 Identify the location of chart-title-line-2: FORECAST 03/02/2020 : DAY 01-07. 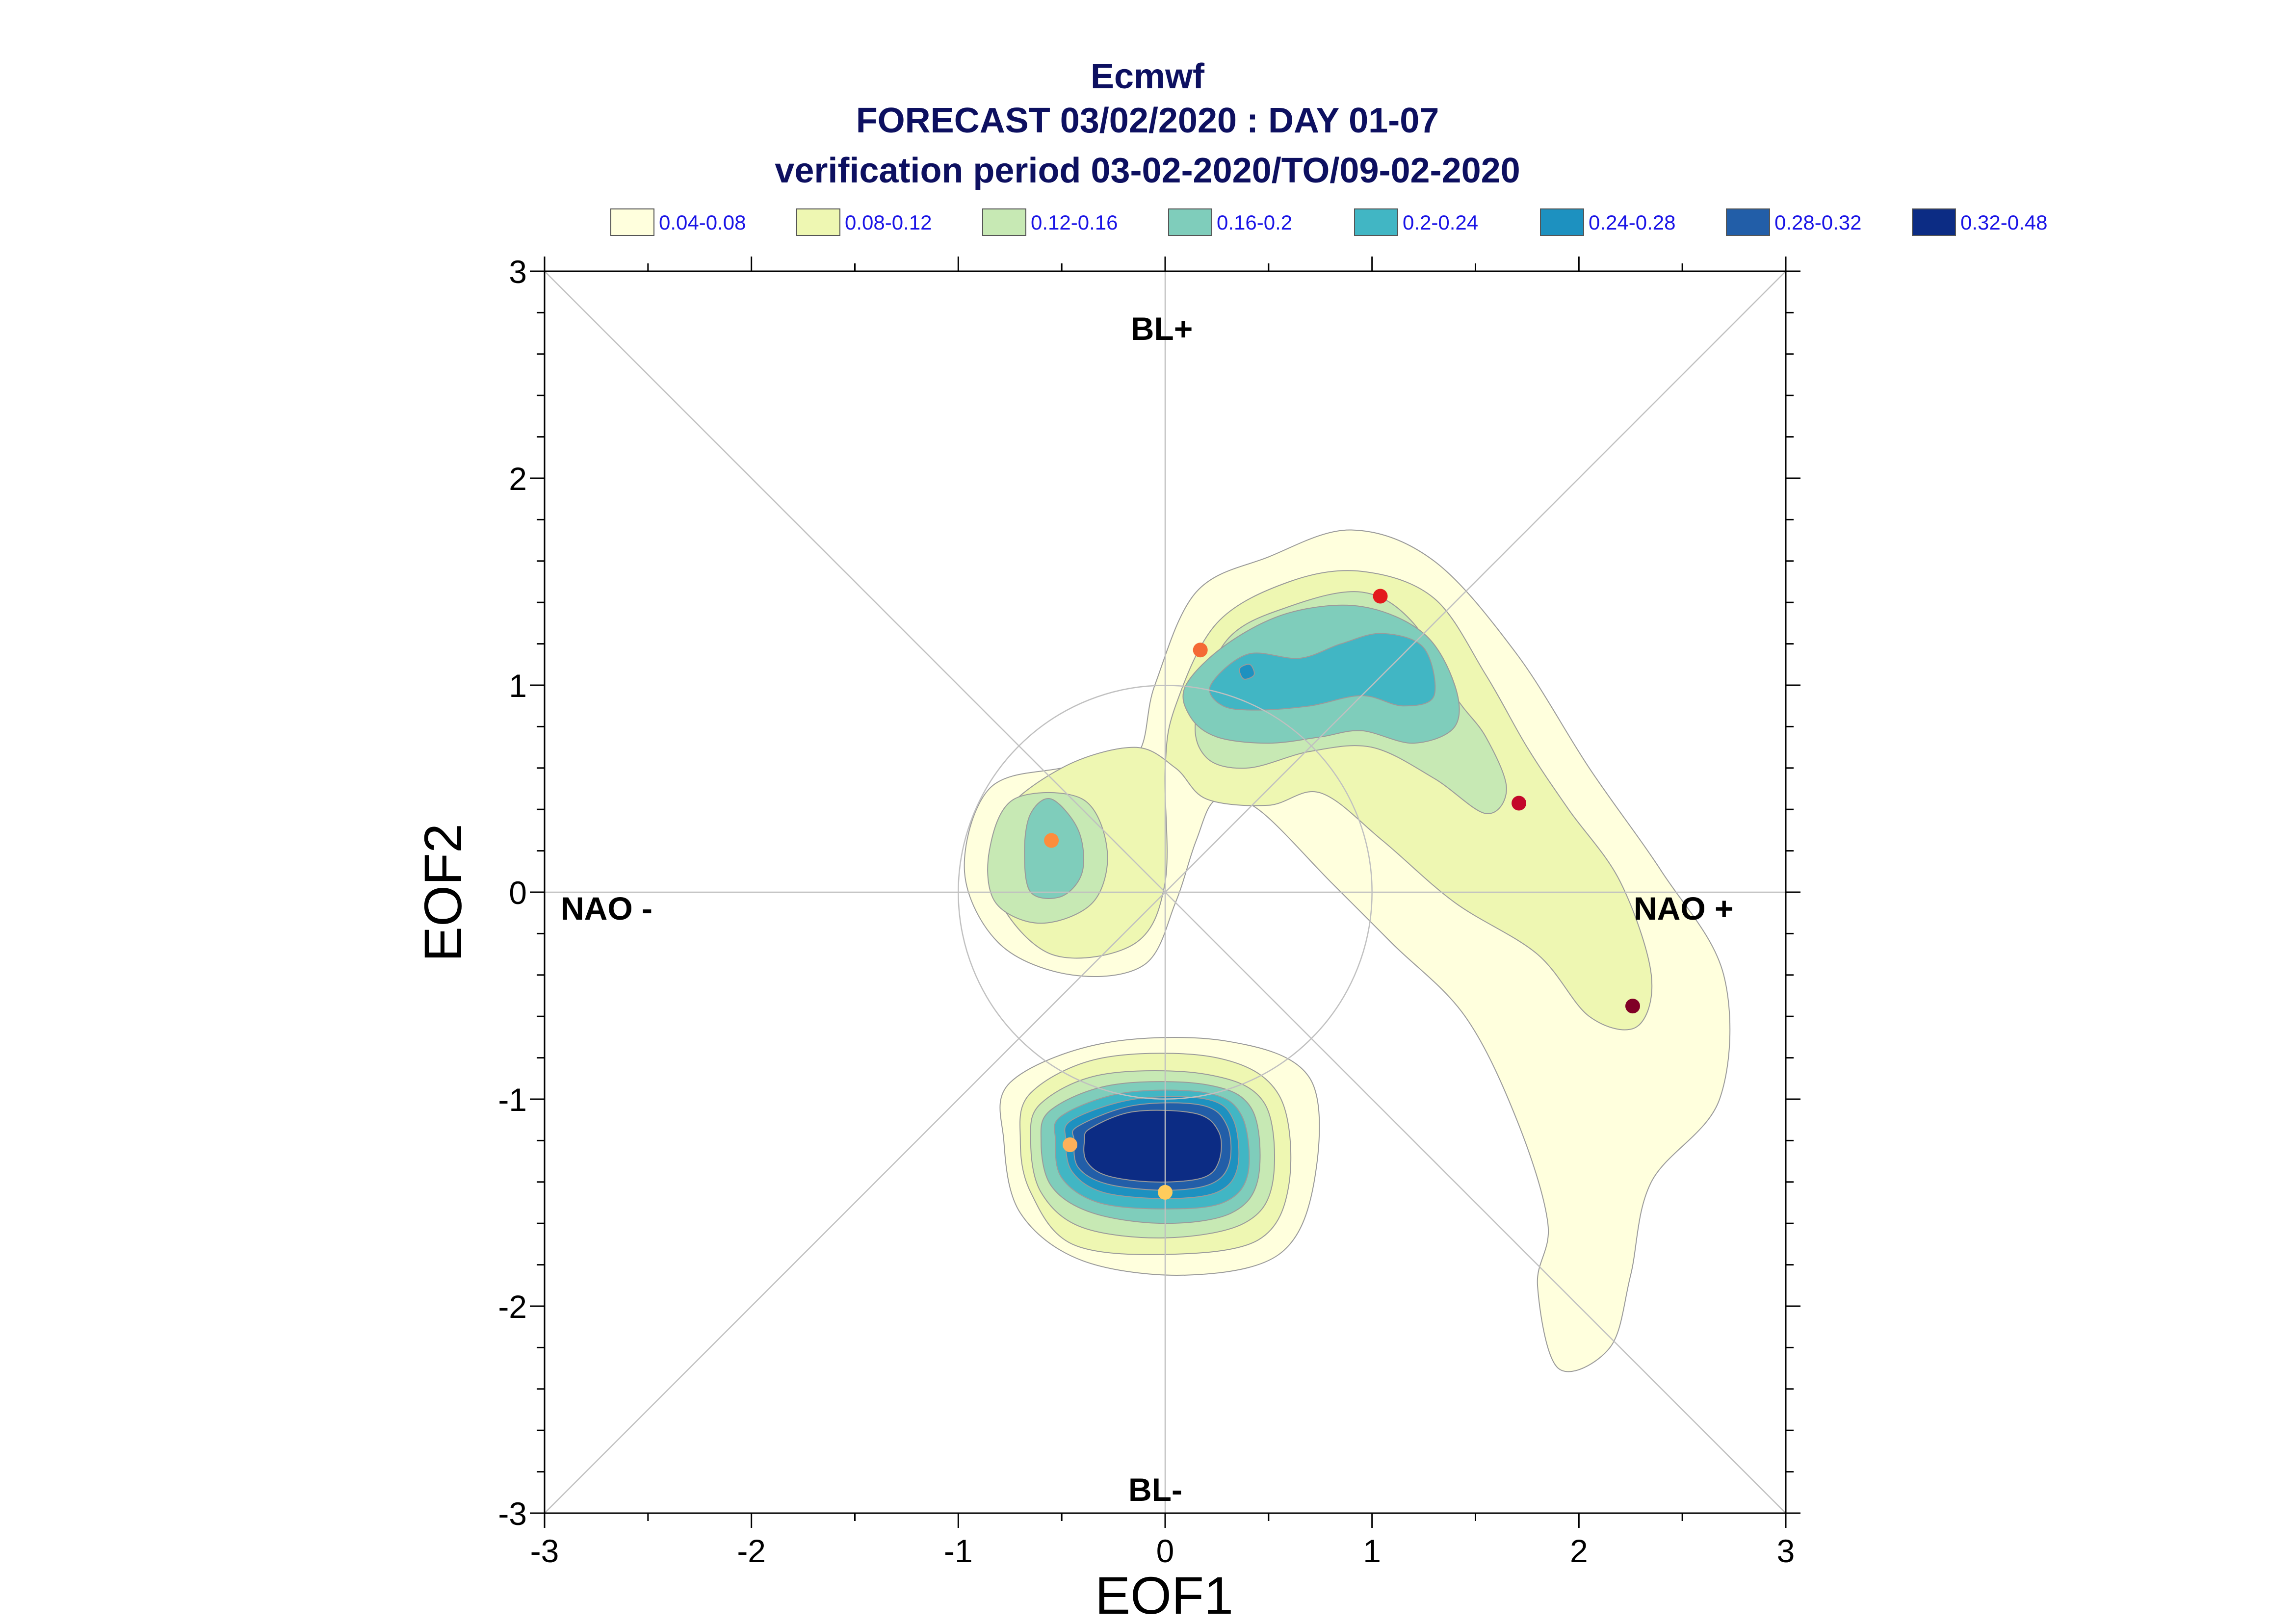
(1147, 120).